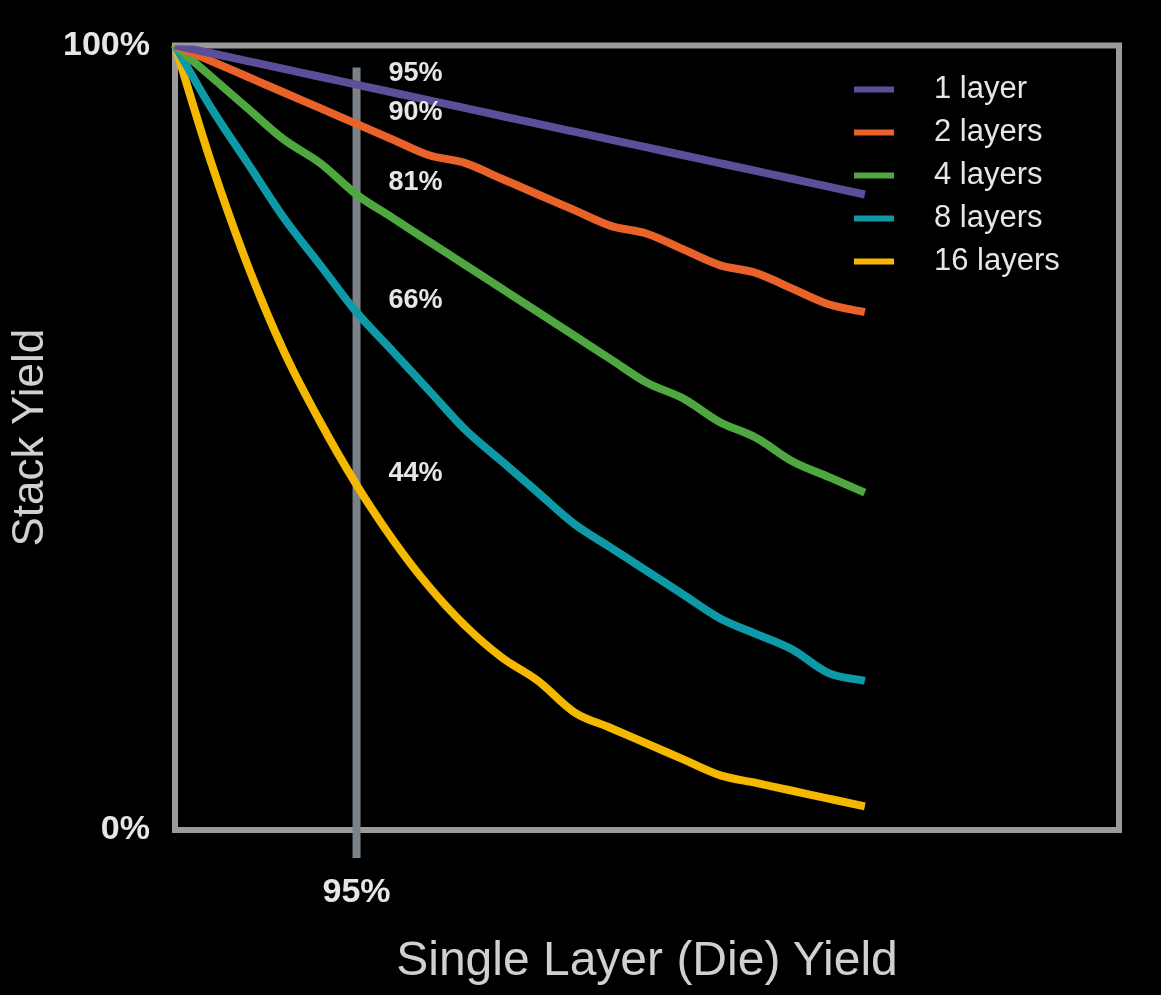 This screenshot has width=1161, height=995. Describe the element at coordinates (415, 181) in the screenshot. I see `annotation: 81%` at that location.